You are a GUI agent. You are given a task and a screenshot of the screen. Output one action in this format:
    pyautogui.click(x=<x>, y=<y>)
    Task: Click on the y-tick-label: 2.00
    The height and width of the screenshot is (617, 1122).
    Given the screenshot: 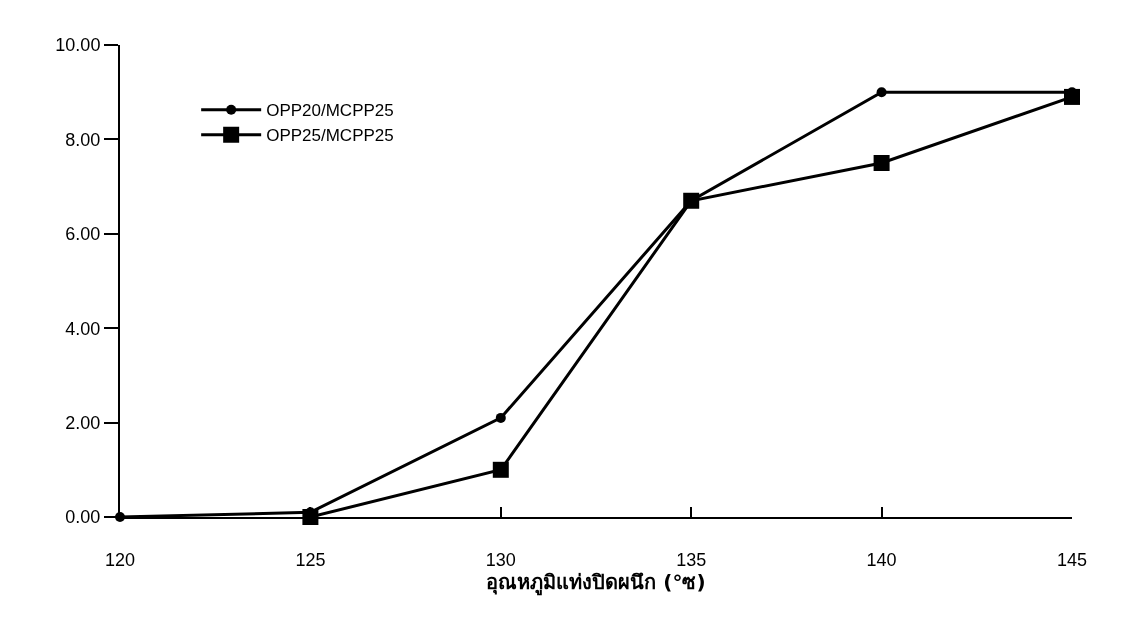 What is the action you would take?
    pyautogui.click(x=83, y=422)
    